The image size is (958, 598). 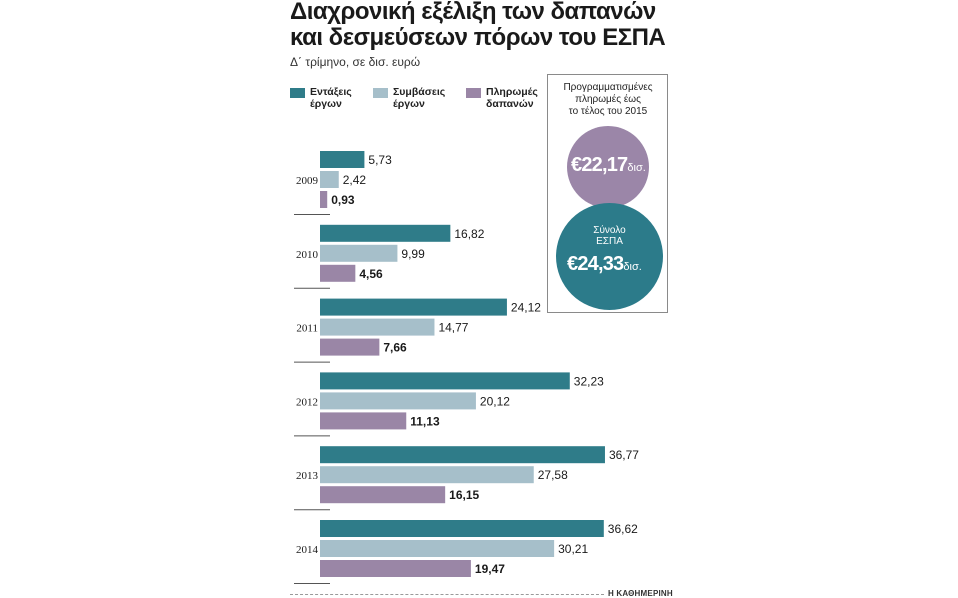 What do you see at coordinates (307, 255) in the screenshot?
I see `year-label-2010: 2010` at bounding box center [307, 255].